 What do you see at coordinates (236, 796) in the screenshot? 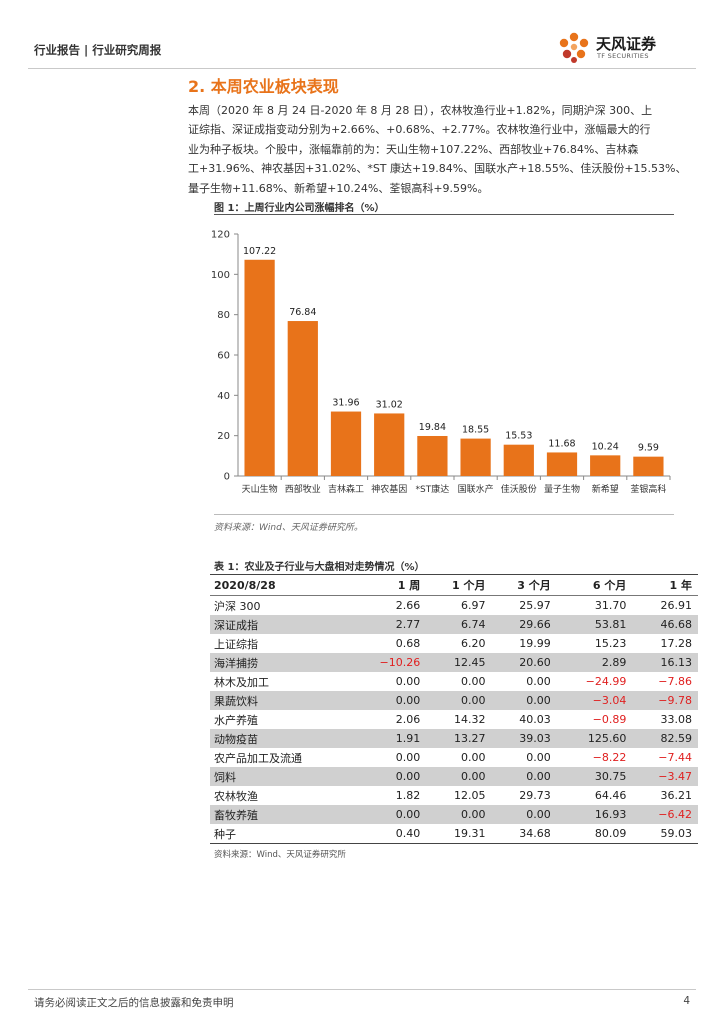
I see `sector-name-cell: 农林牧渔` at bounding box center [236, 796].